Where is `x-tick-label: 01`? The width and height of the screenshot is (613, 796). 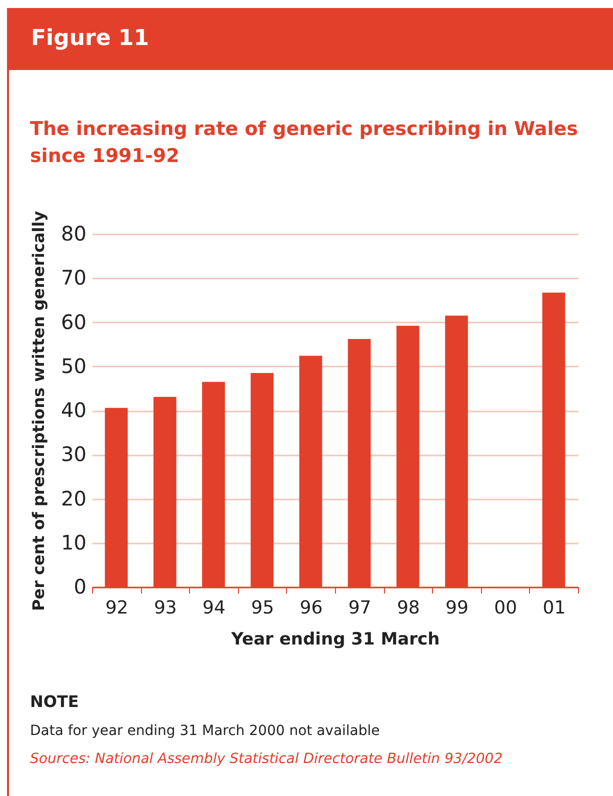
x-tick-label: 01 is located at coordinates (554, 608).